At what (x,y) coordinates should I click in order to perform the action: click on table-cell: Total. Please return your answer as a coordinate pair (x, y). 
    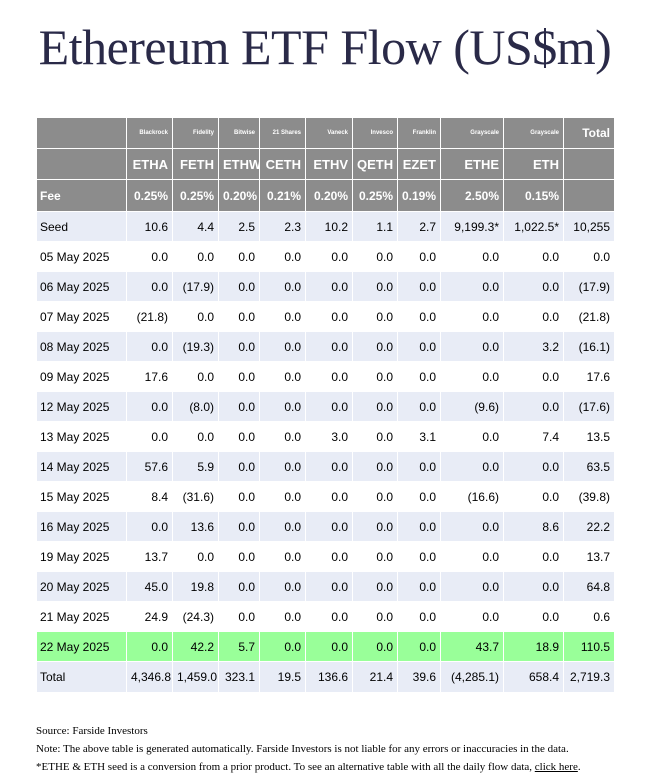
    Looking at the image, I should click on (589, 133).